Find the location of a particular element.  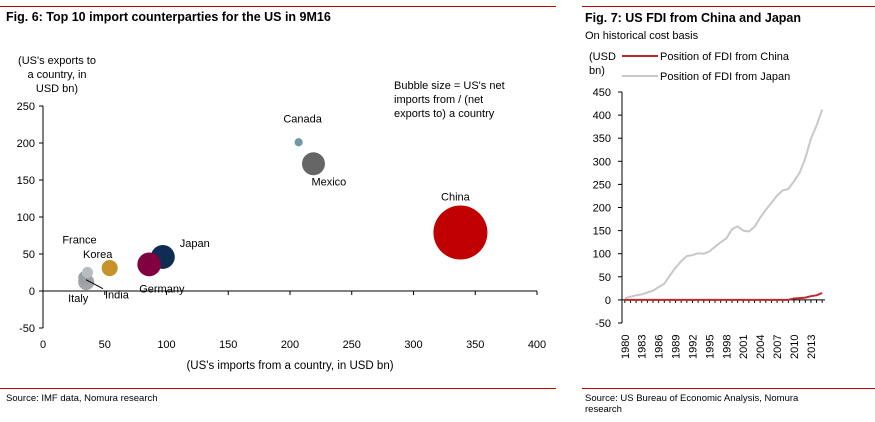

fig6-x-tick-label: 200 is located at coordinates (290, 345).